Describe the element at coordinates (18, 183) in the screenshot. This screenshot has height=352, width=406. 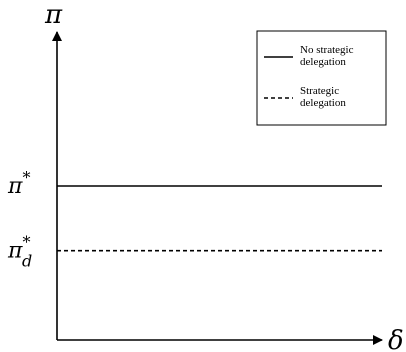
I see `y-tick-label-0: π*` at that location.